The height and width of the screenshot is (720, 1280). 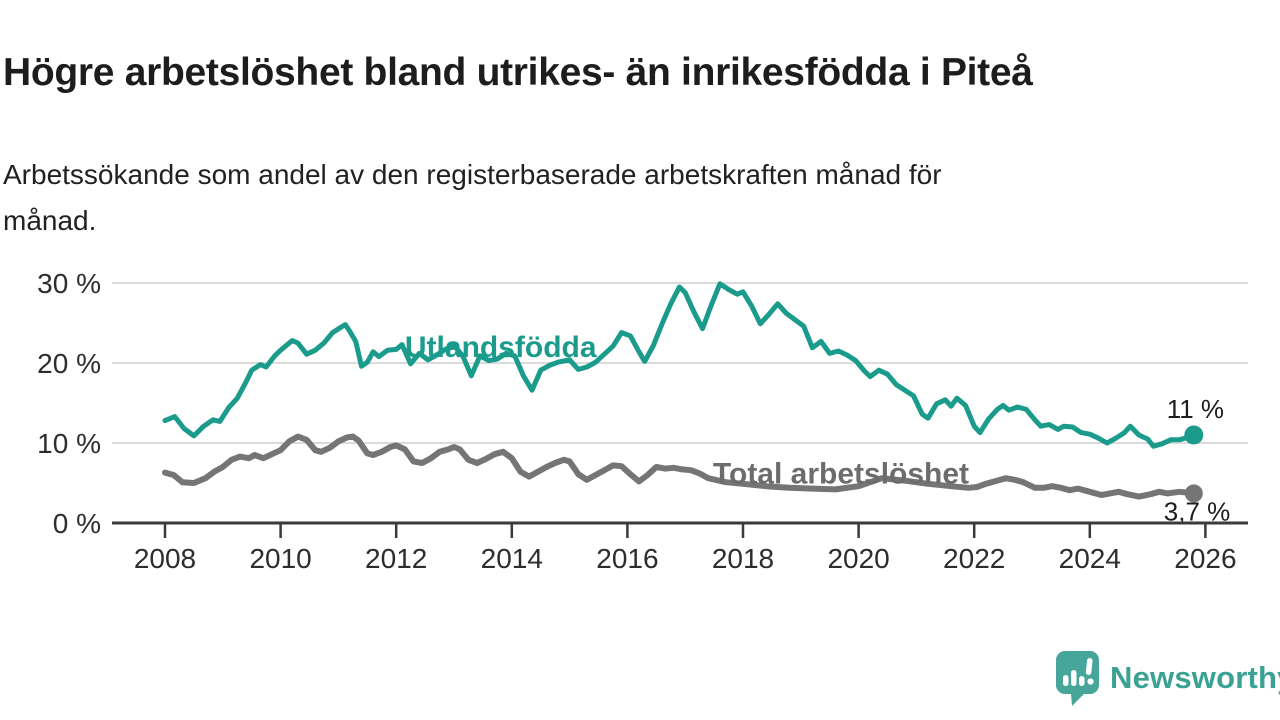 I want to click on series-end-dot-utlandsf-dda, so click(x=1194, y=435).